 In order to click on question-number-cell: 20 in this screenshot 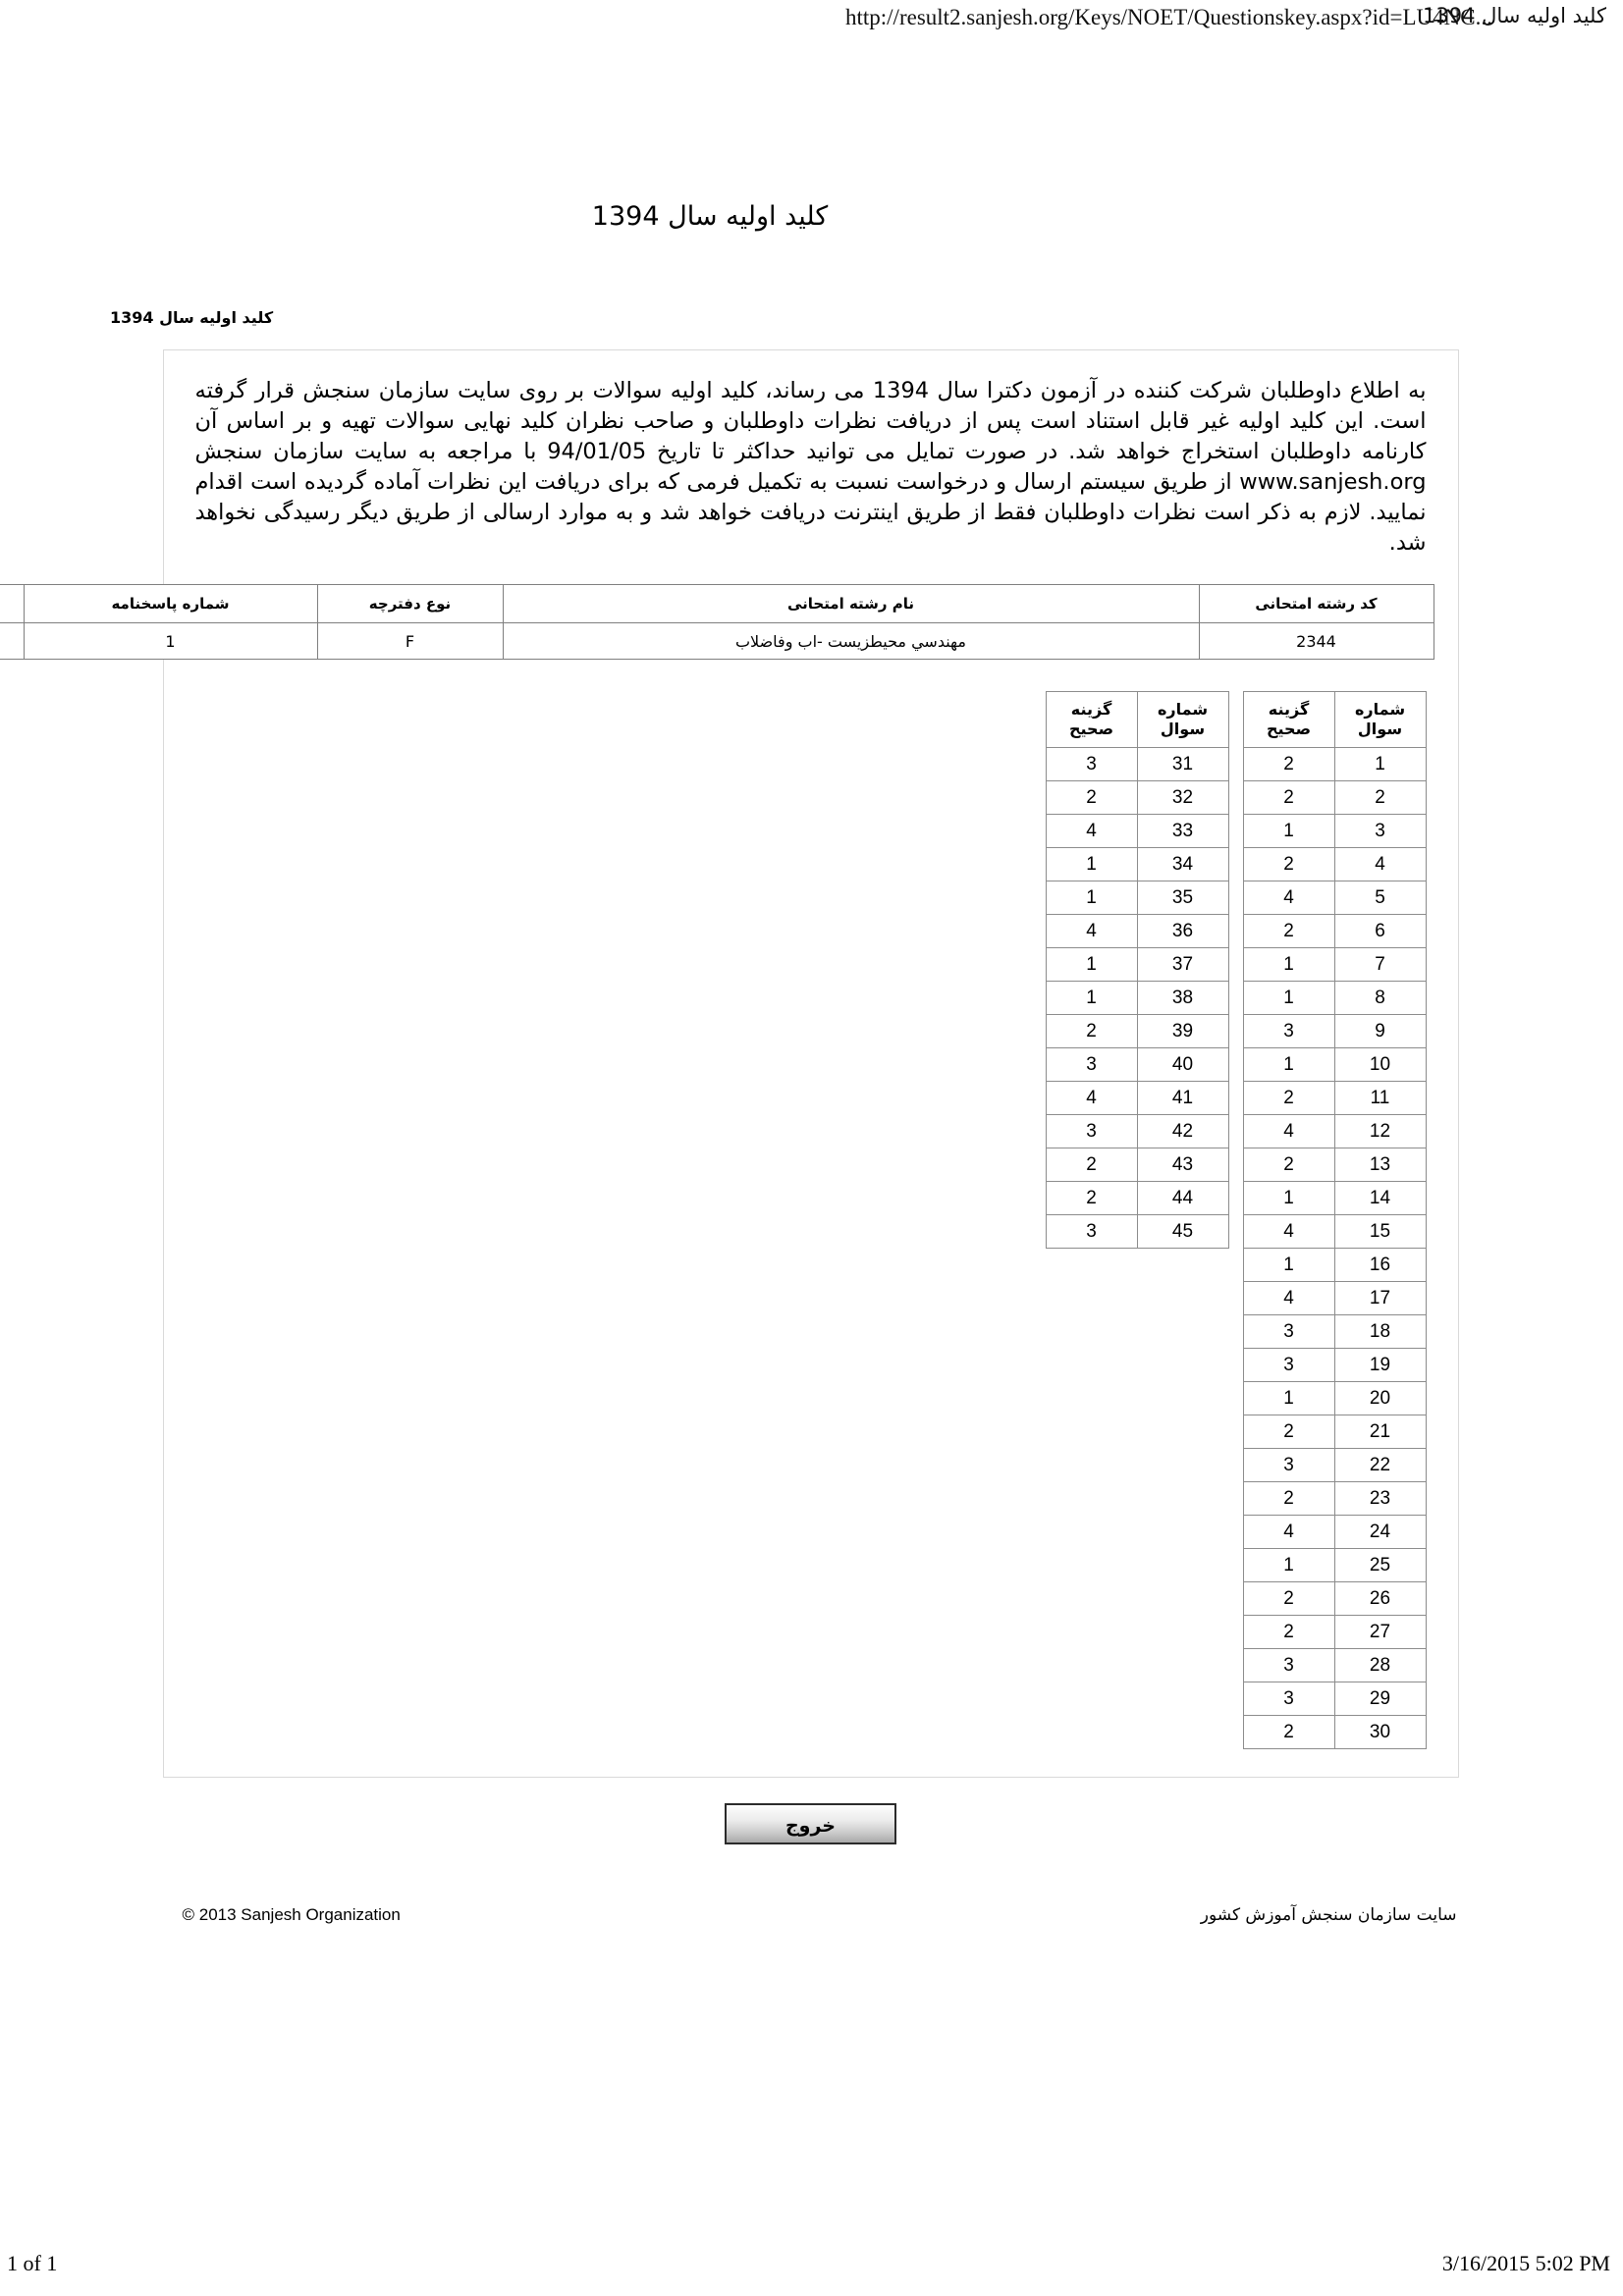, I will do `click(1381, 1398)`.